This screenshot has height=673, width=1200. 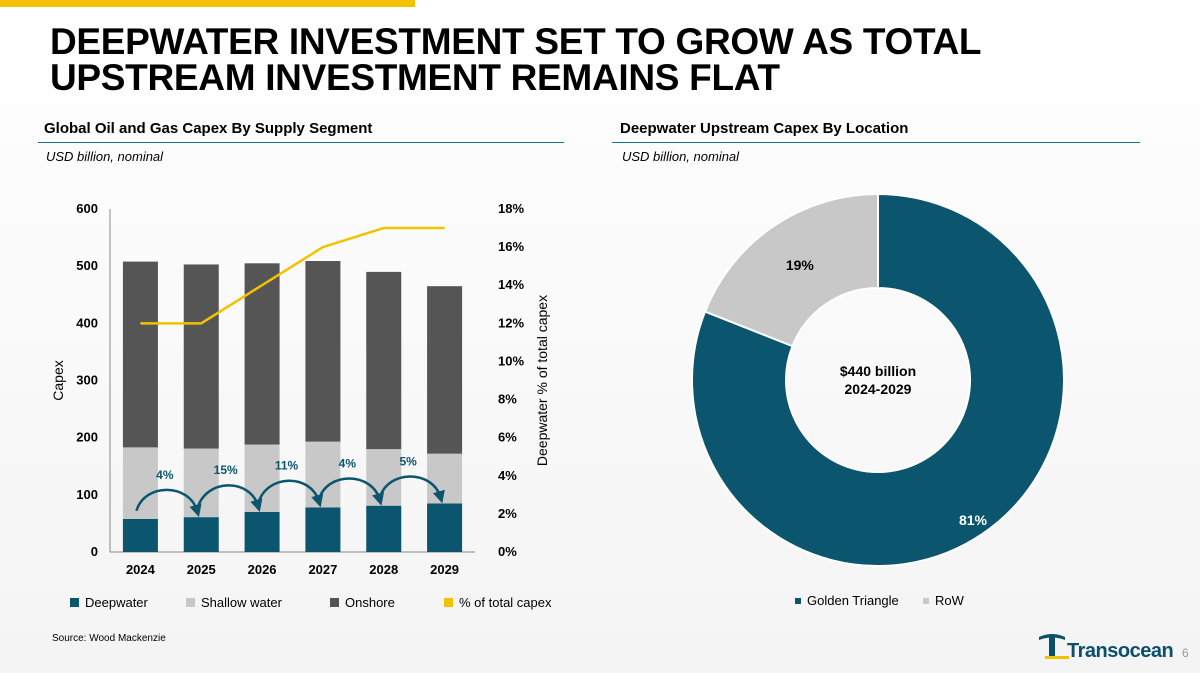 What do you see at coordinates (1120, 651) in the screenshot?
I see `logo-text: Transocean` at bounding box center [1120, 651].